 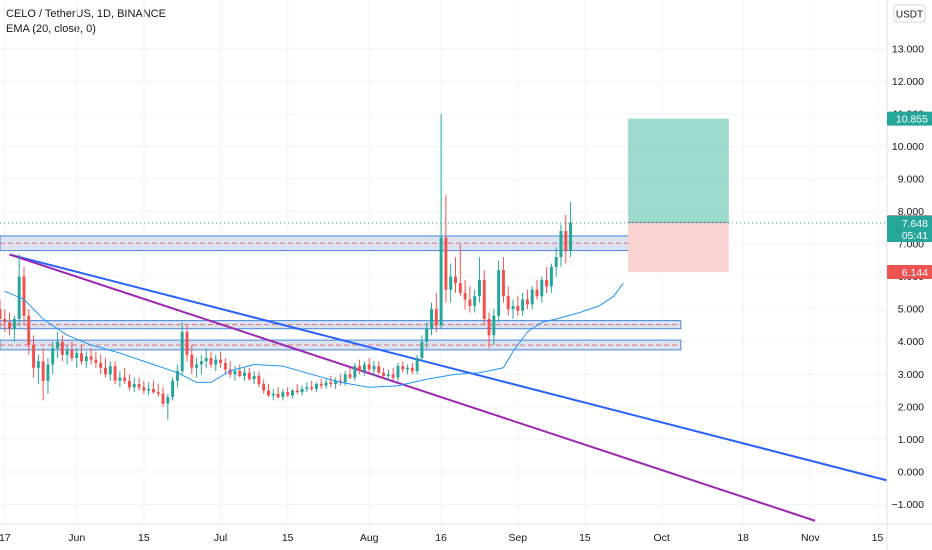 I want to click on price-tick-label: 8.000, so click(x=911, y=212).